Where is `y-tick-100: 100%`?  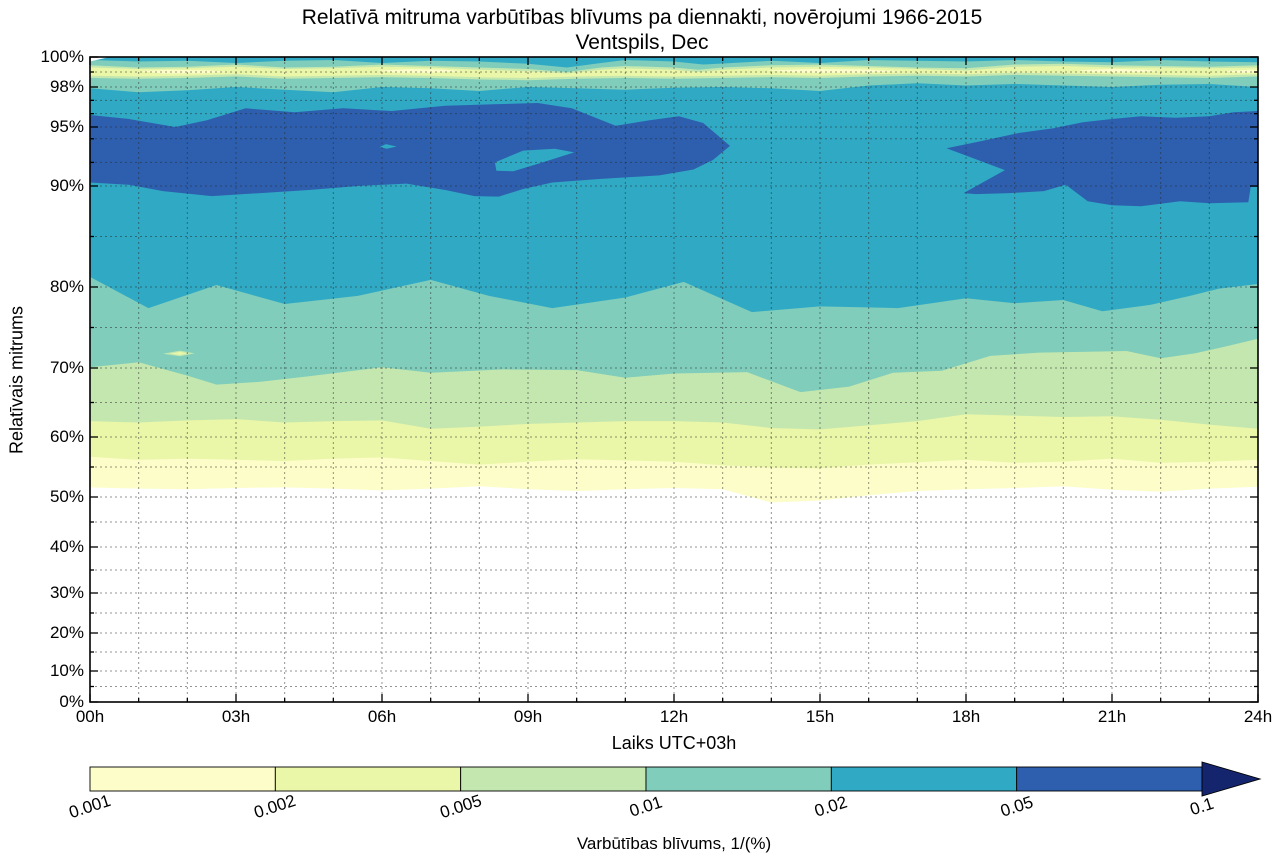 y-tick-100: 100% is located at coordinates (62, 56).